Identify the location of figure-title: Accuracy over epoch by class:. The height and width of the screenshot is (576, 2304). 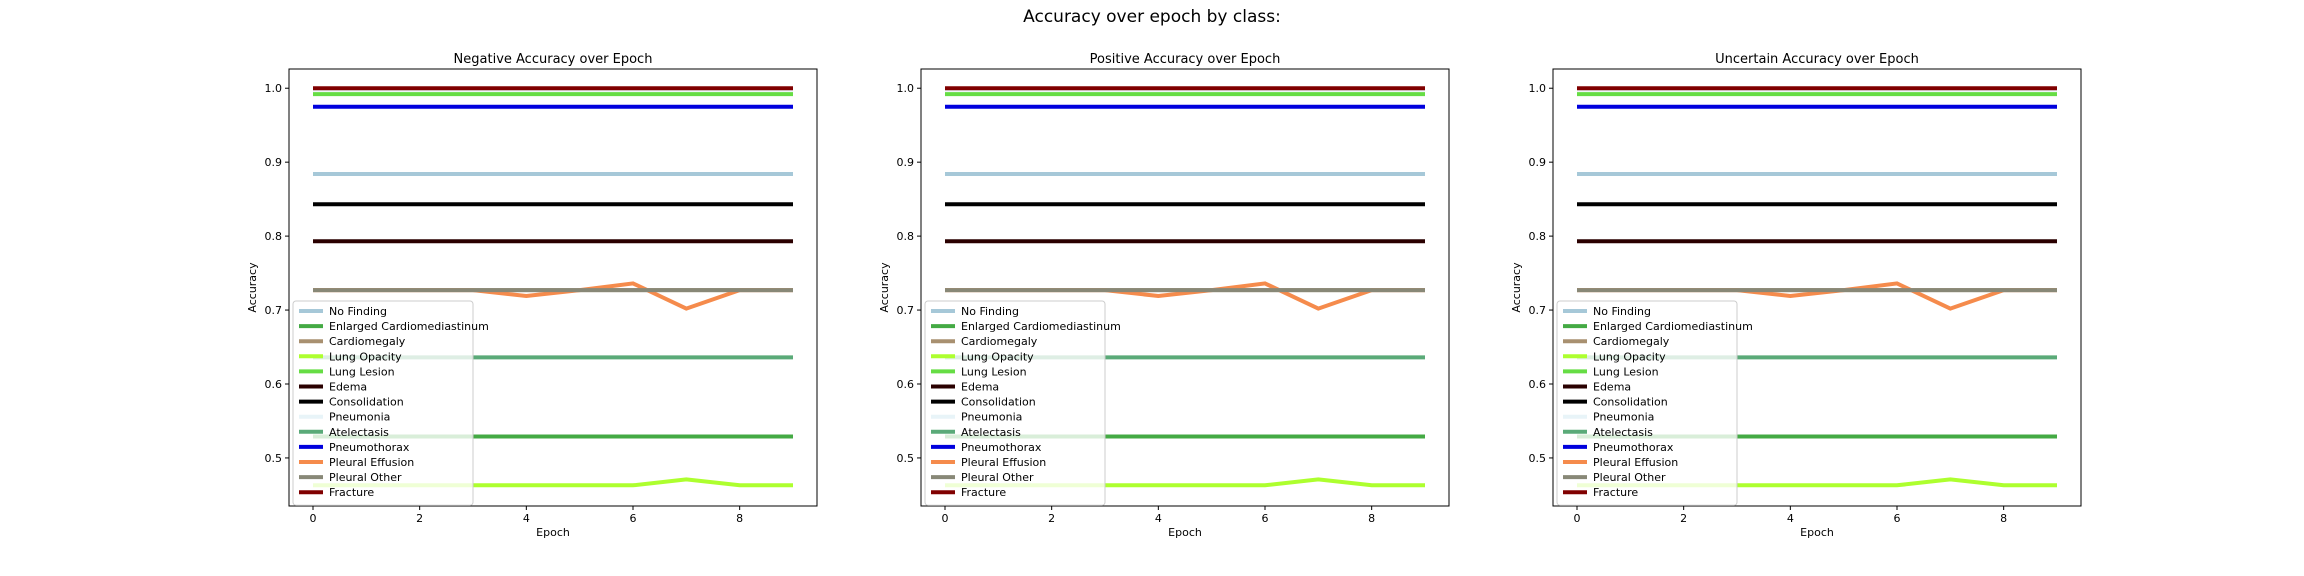
(1152, 17).